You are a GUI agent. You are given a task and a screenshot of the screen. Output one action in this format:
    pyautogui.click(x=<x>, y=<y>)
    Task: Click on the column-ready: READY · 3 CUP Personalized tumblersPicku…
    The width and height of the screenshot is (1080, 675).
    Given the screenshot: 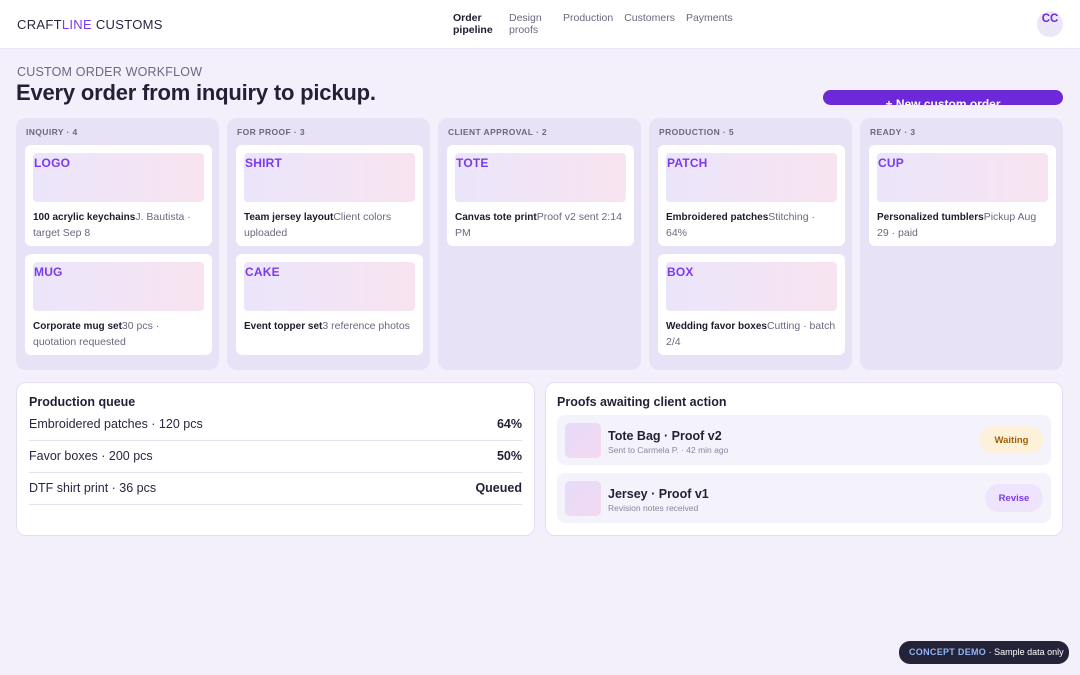 What is the action you would take?
    pyautogui.click(x=961, y=244)
    